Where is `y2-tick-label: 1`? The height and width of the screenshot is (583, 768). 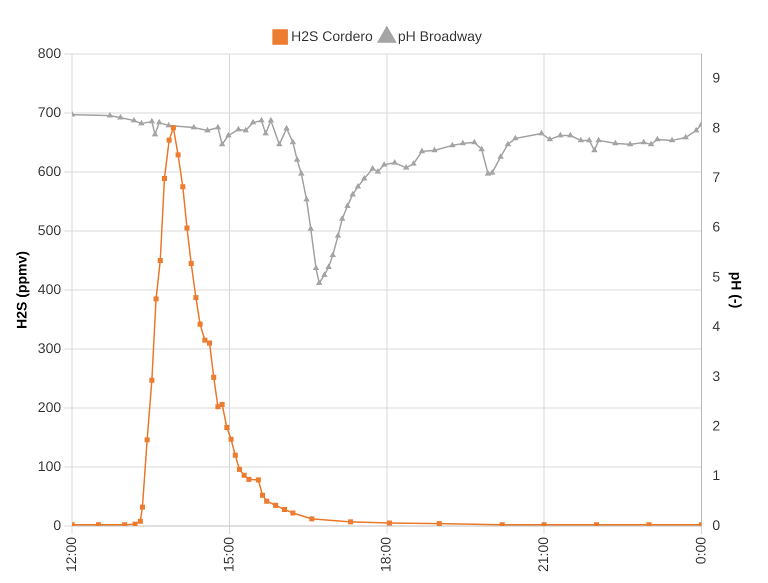
y2-tick-label: 1 is located at coordinates (716, 475).